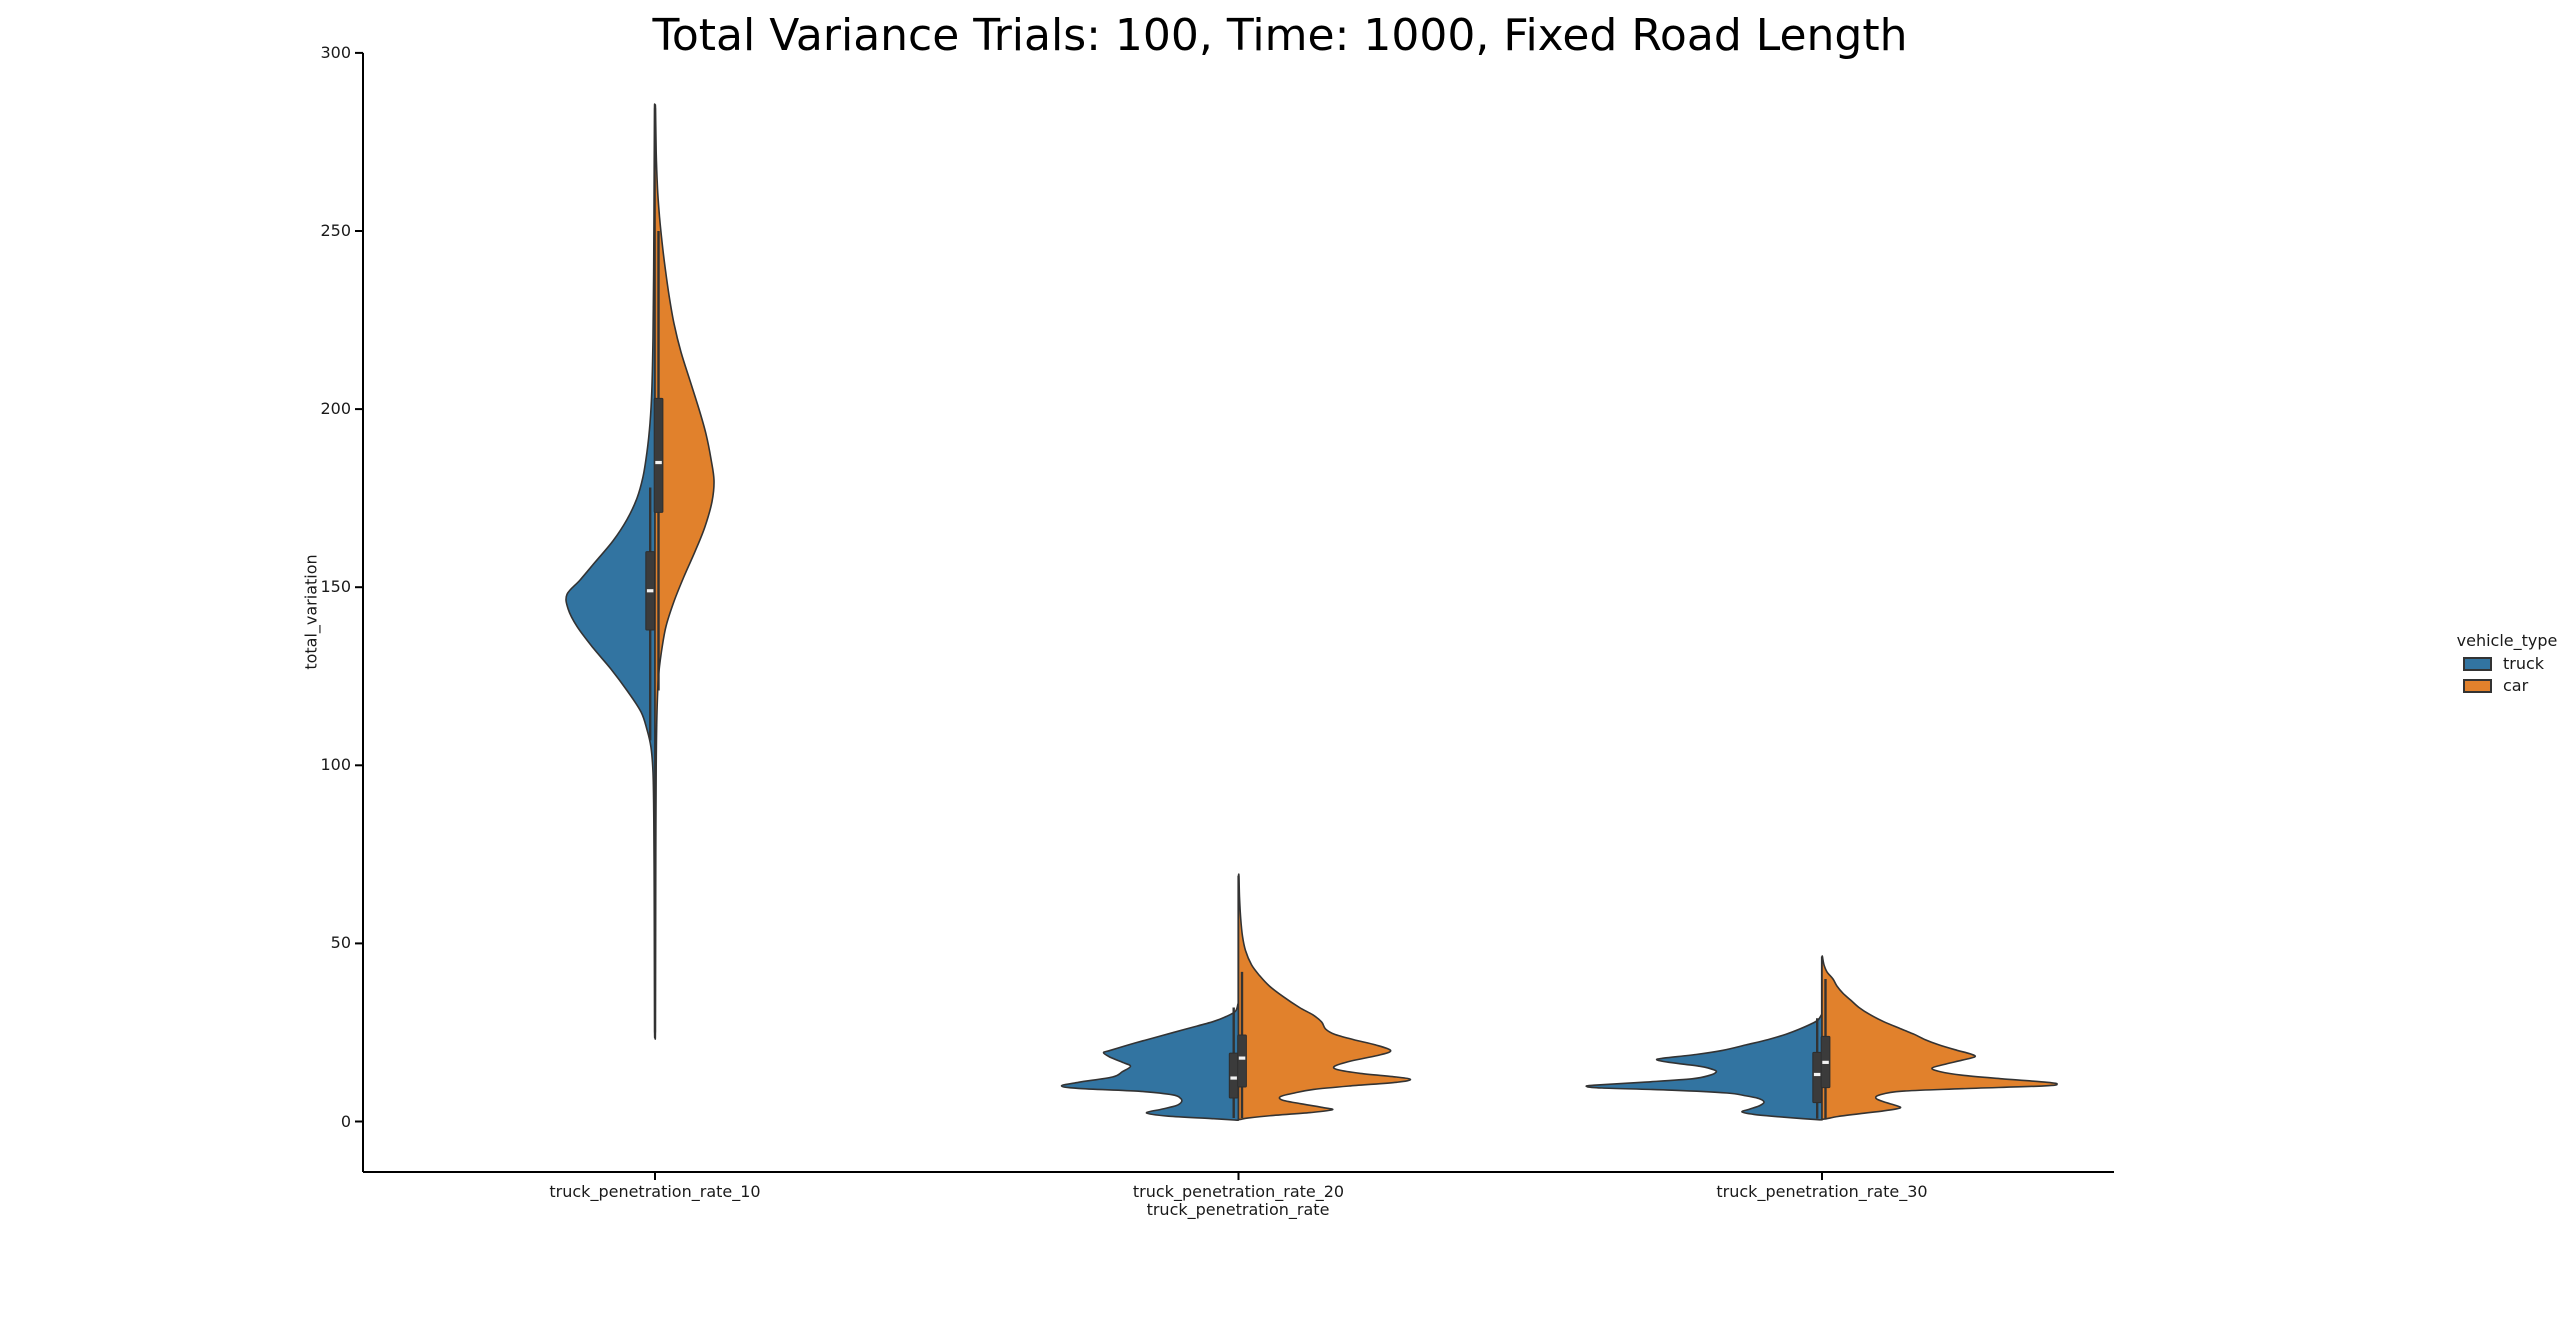  Describe the element at coordinates (1238, 1209) in the screenshot. I see `x-axis-label: truck_penetration_rate` at that location.